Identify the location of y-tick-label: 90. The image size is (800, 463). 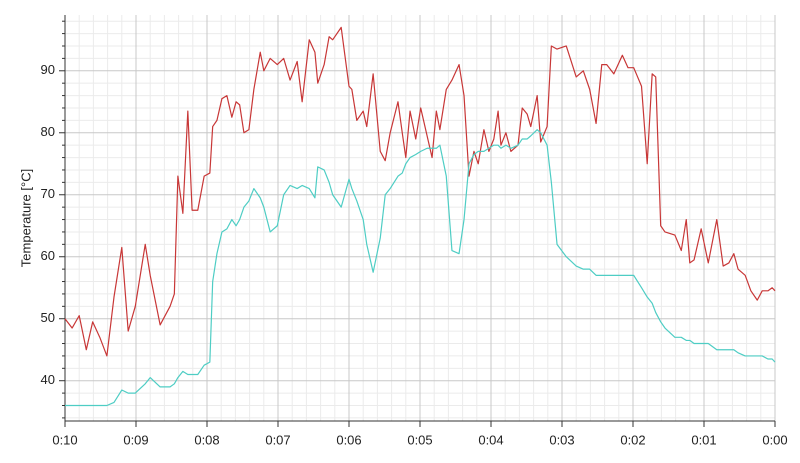
(48, 69).